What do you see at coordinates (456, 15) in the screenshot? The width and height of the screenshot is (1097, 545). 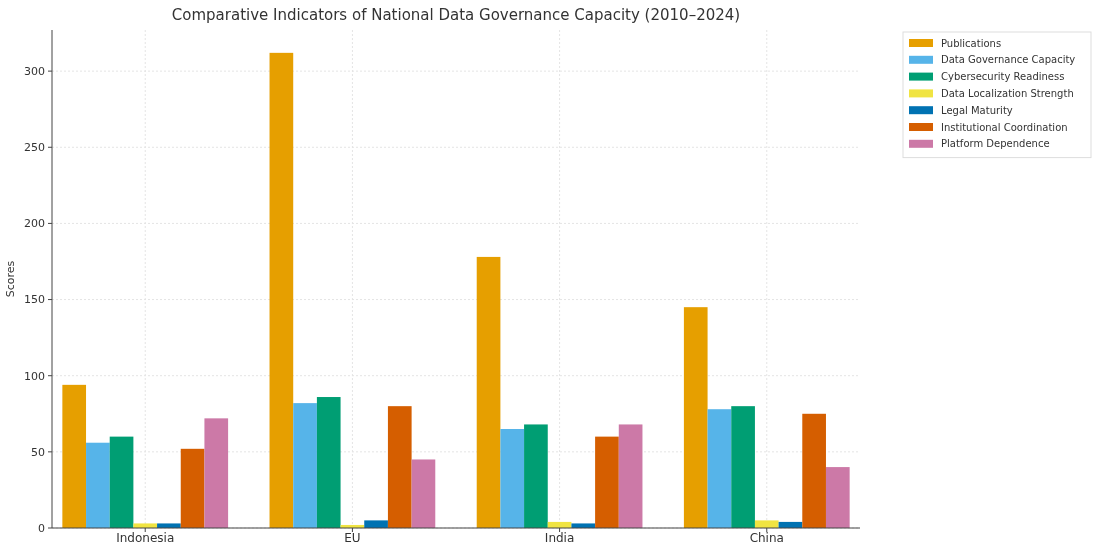 I see `chart-title: Comparative Indicators of National Data Governance Capacity (2010–2024)` at bounding box center [456, 15].